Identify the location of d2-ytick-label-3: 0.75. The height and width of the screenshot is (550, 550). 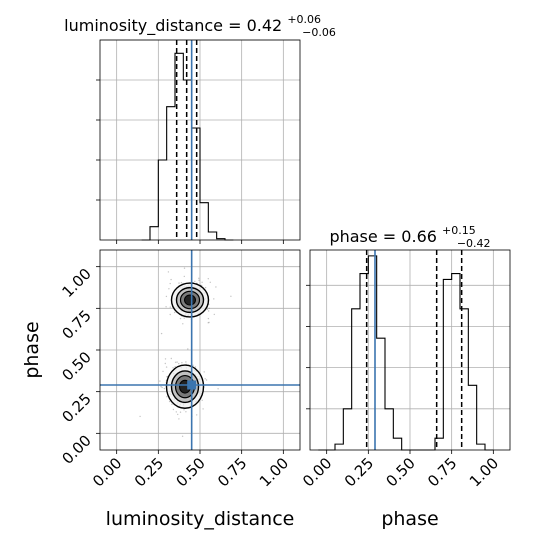
(76, 324).